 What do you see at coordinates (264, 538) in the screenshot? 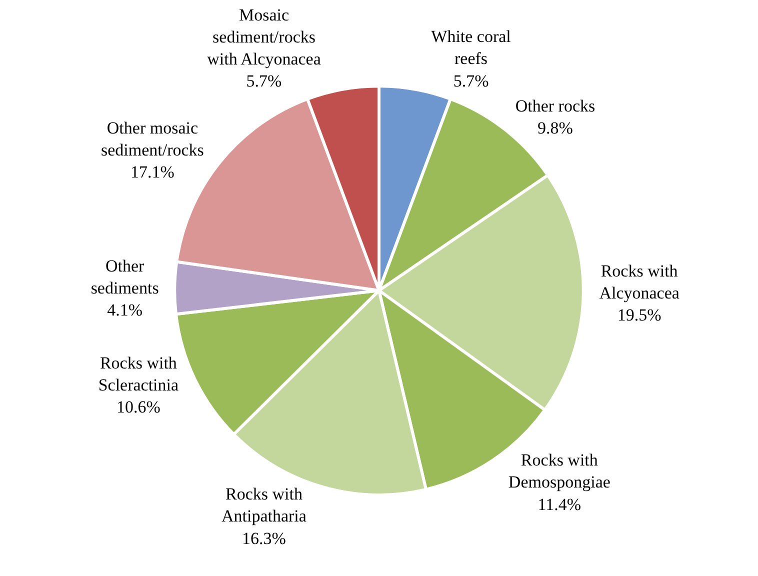
I see `data-label: 16.3%` at bounding box center [264, 538].